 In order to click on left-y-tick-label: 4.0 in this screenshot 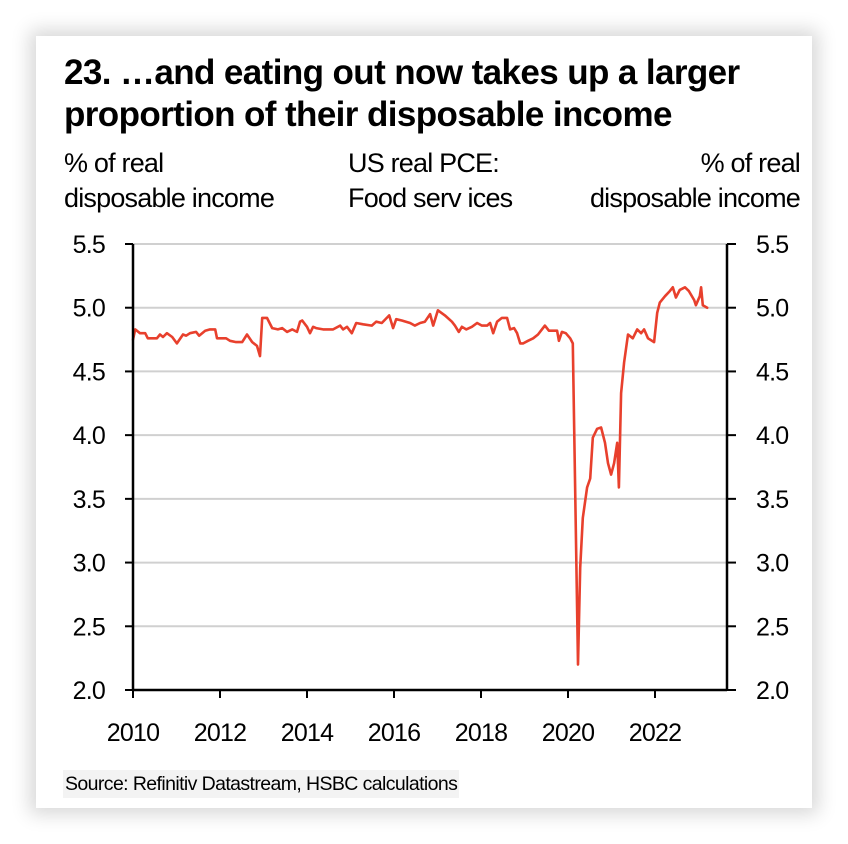, I will do `click(89, 436)`.